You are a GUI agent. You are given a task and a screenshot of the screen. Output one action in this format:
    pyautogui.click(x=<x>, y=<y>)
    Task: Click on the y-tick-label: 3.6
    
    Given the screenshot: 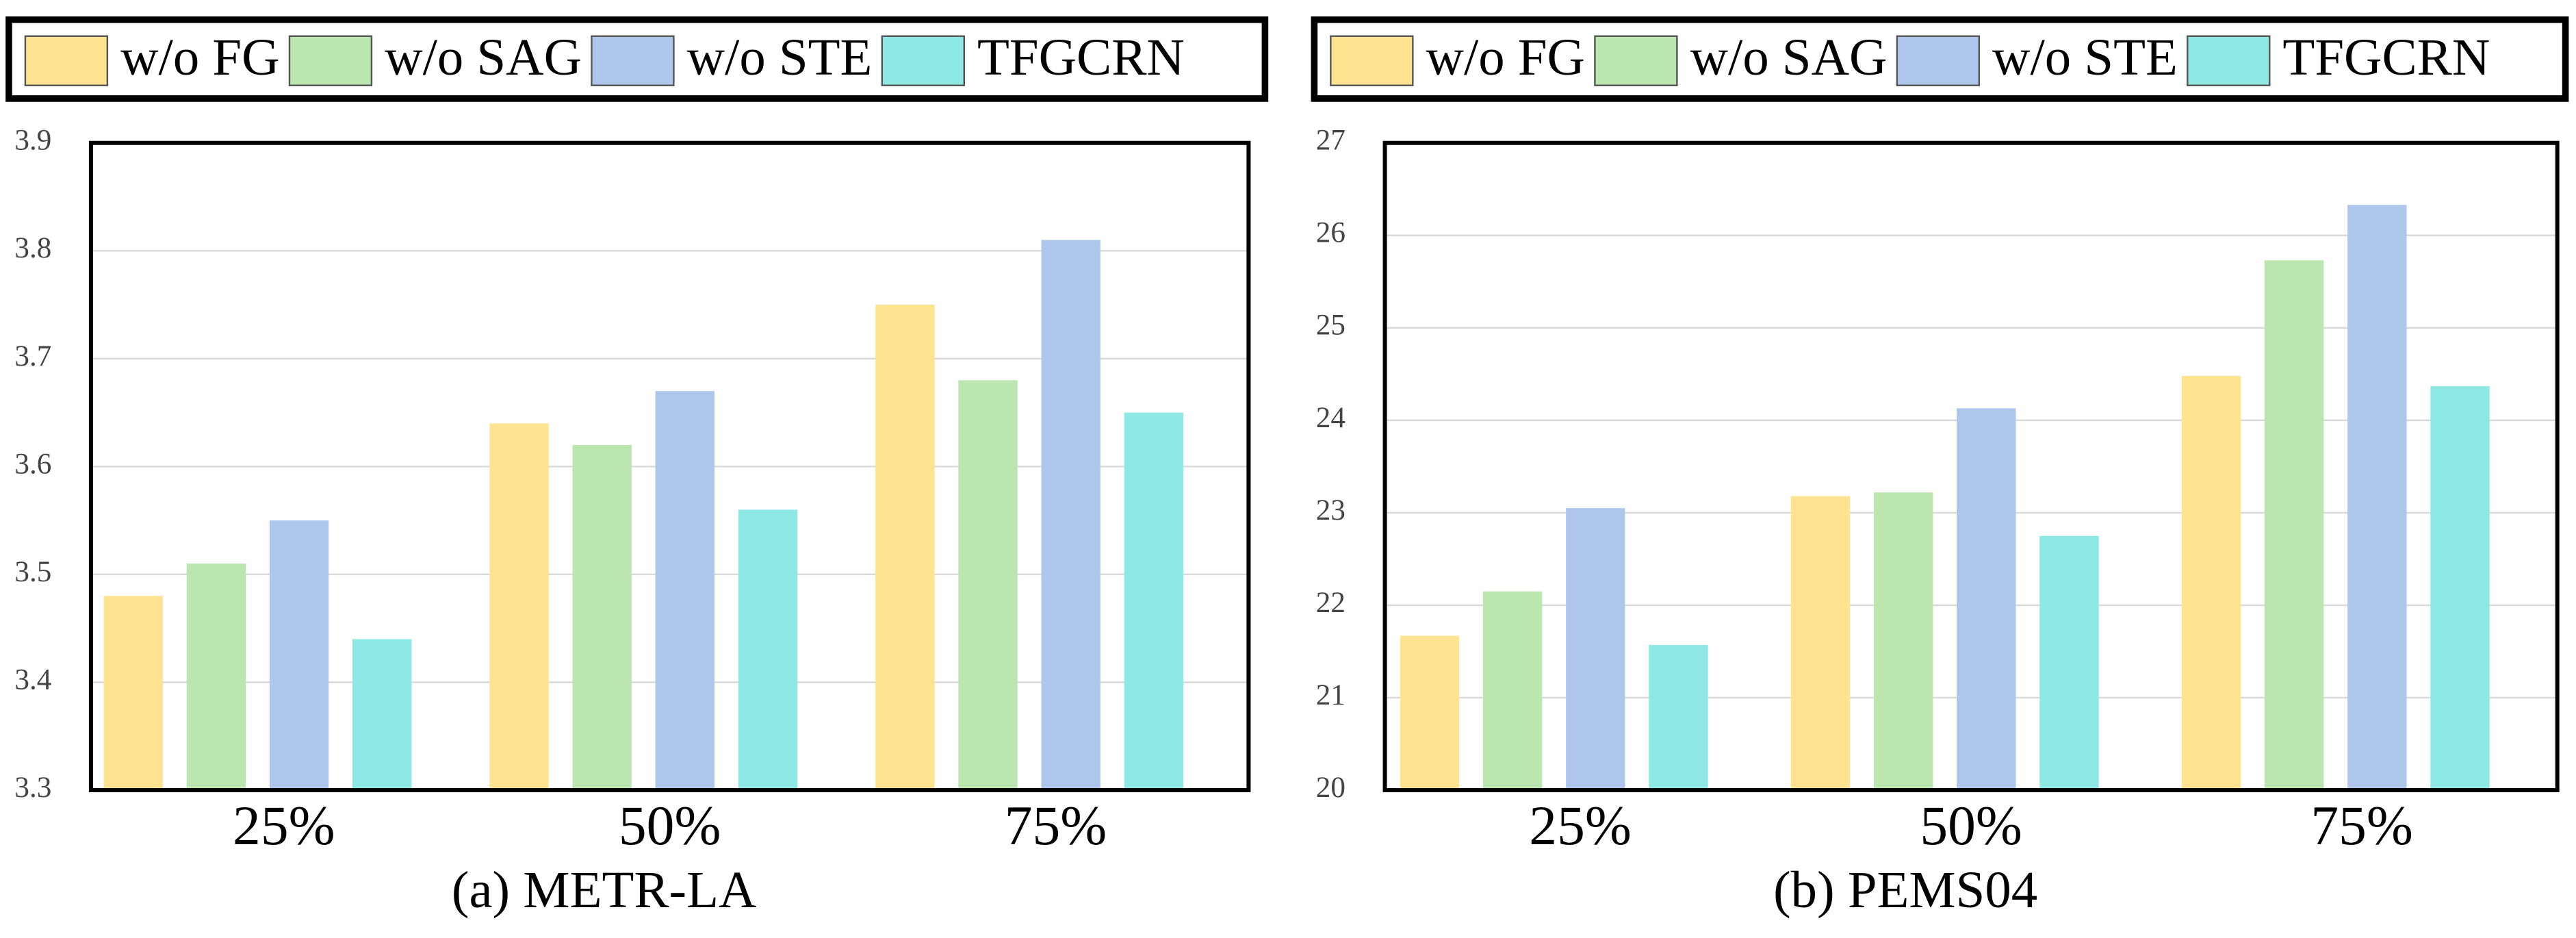 What is the action you would take?
    pyautogui.click(x=32, y=464)
    